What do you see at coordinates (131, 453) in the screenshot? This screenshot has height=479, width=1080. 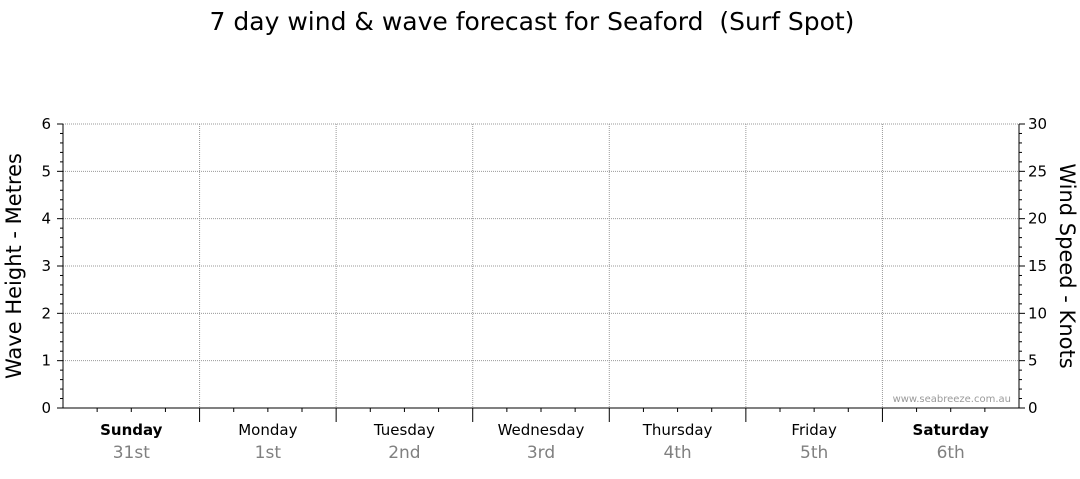 I see `day-date-label: 31st` at bounding box center [131, 453].